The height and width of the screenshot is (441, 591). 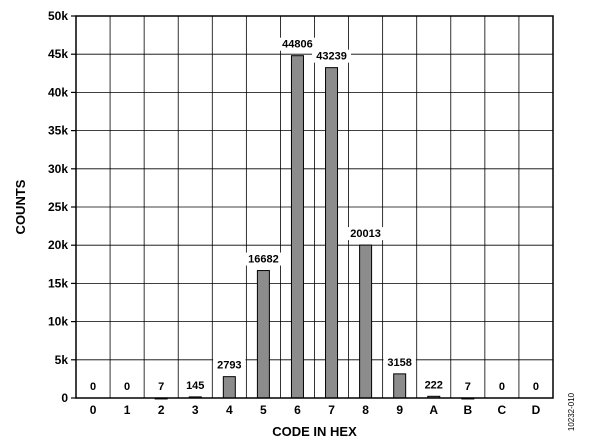 I want to click on data-label: 20013, so click(x=365, y=234).